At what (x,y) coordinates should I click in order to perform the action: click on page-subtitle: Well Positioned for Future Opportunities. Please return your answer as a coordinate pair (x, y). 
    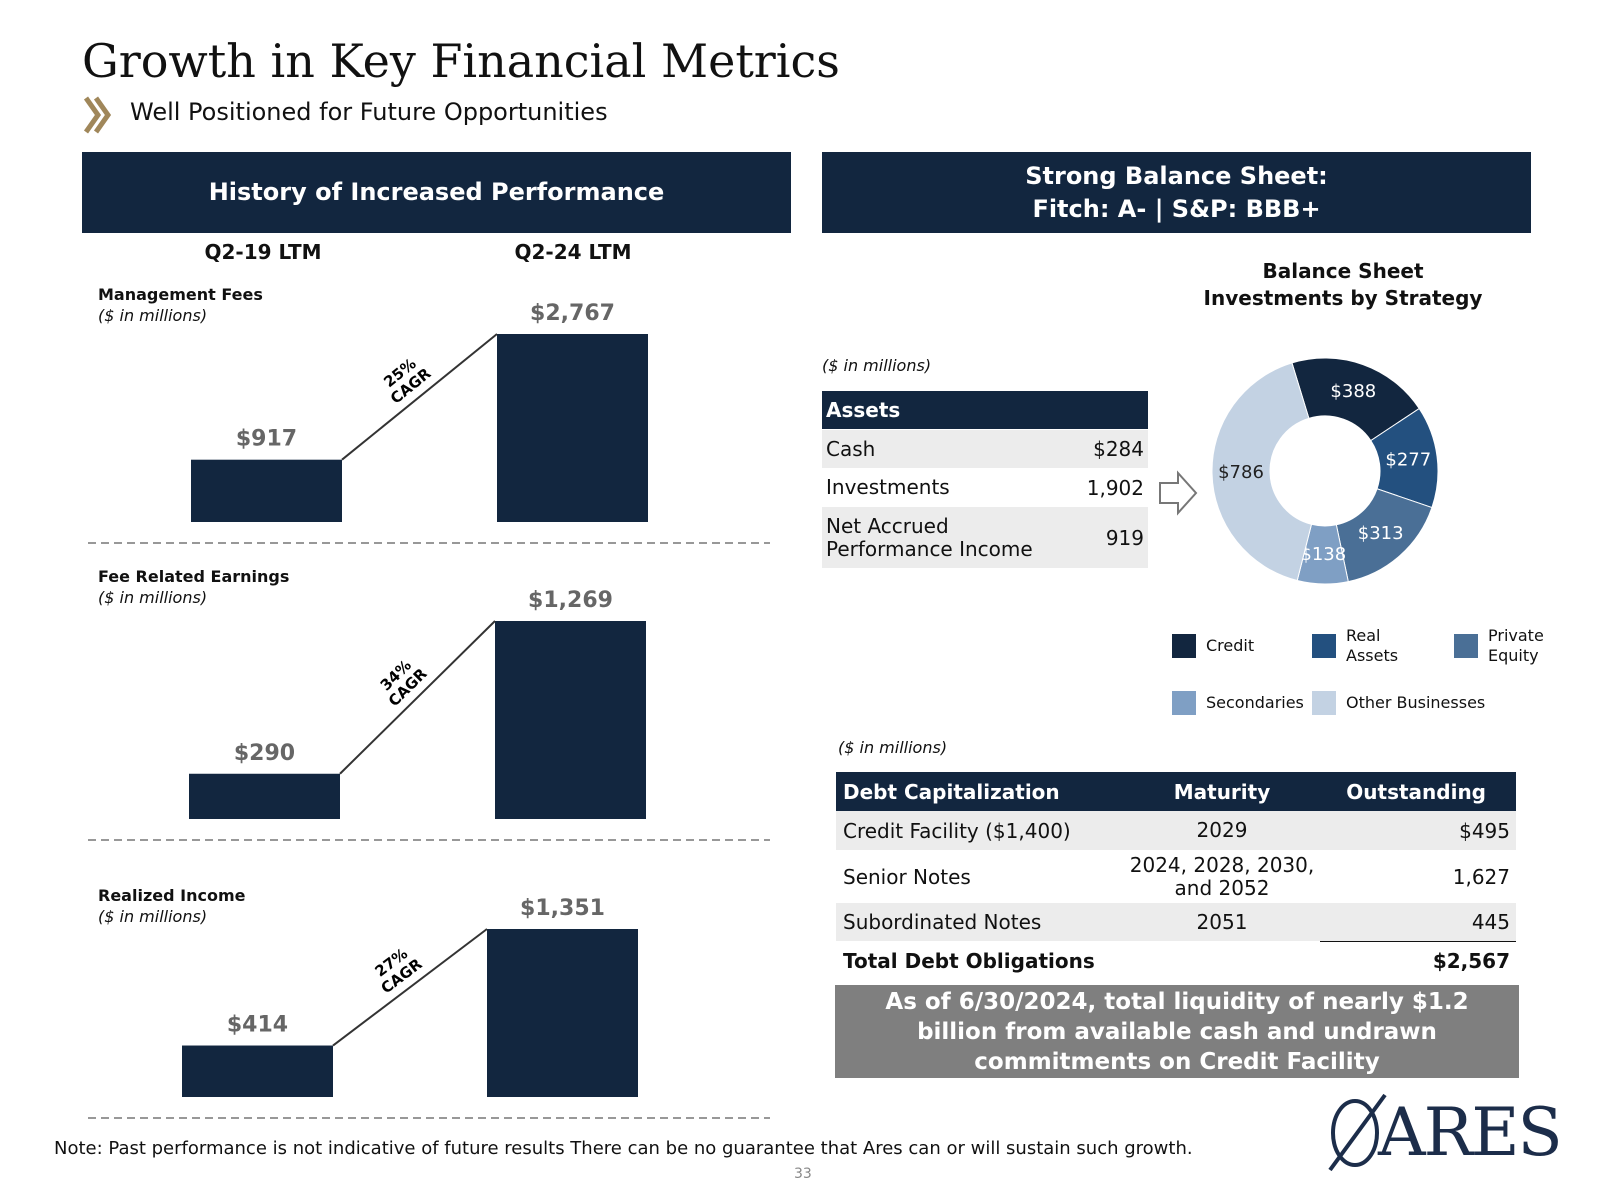
    Looking at the image, I should click on (369, 112).